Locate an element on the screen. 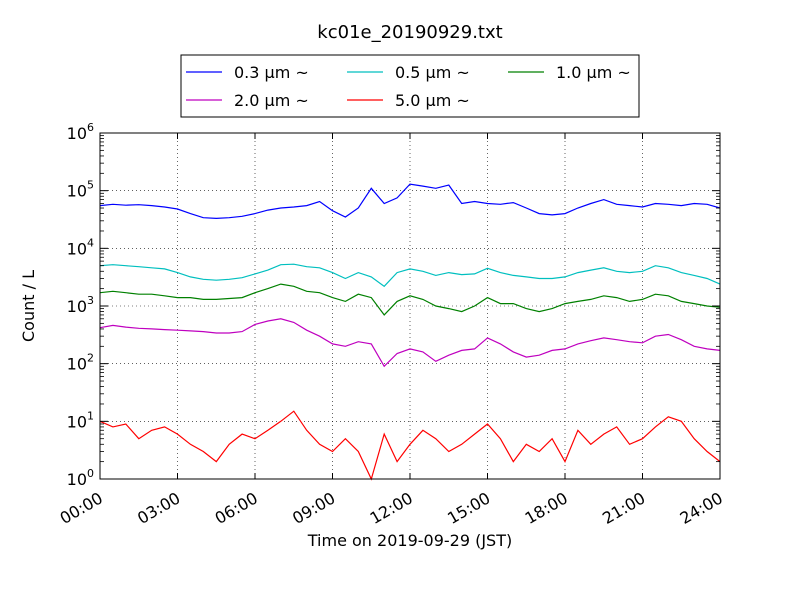 Image resolution: width=800 pixels, height=600 pixels. x-tick-label: 09:00 is located at coordinates (313, 508).